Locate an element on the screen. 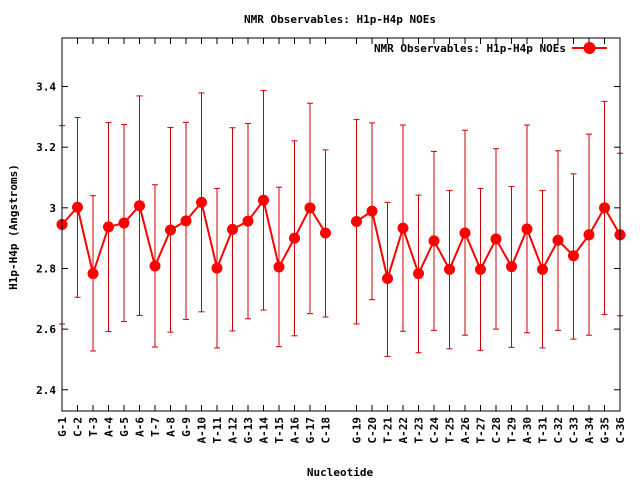  x-tick-label: T-27 is located at coordinates (481, 430).